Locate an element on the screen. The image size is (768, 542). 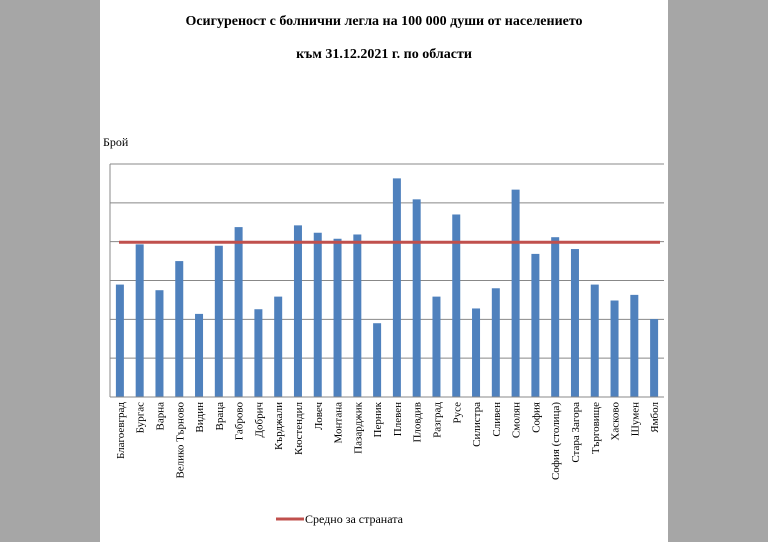
x-tick-label: Разград is located at coordinates (437, 420).